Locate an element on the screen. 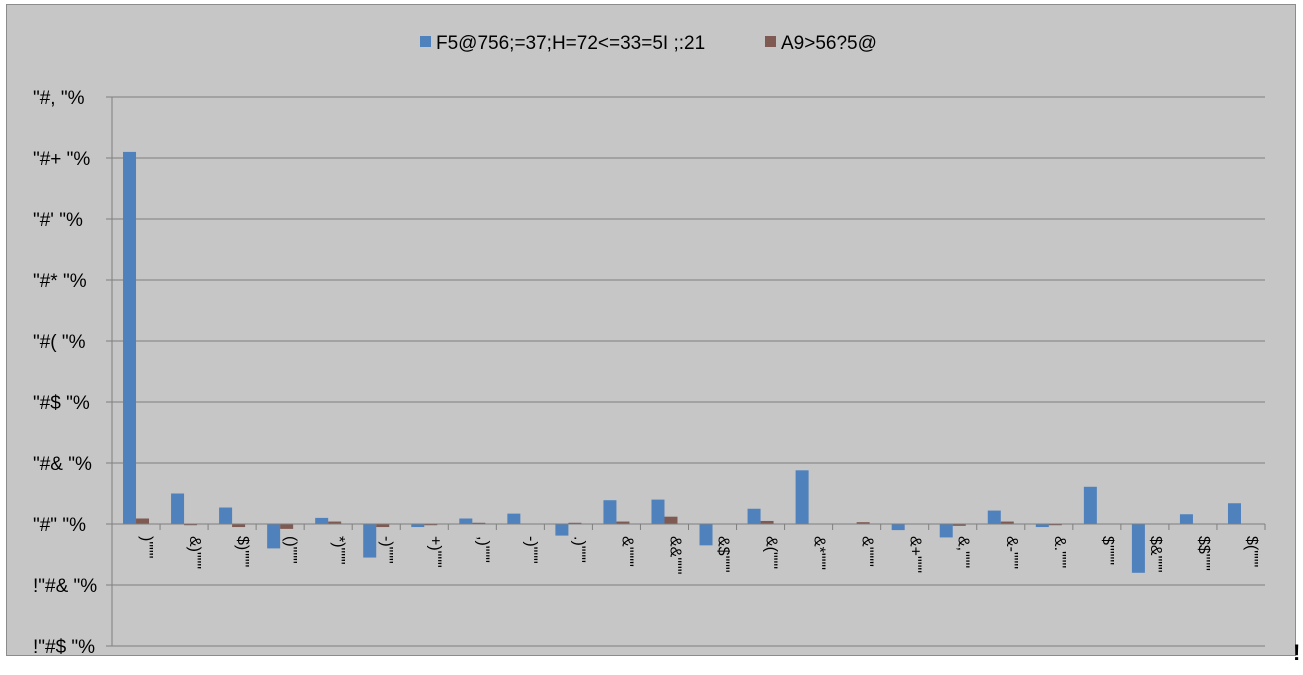 The width and height of the screenshot is (1303, 675). category-label: *)""" is located at coordinates (338, 550).